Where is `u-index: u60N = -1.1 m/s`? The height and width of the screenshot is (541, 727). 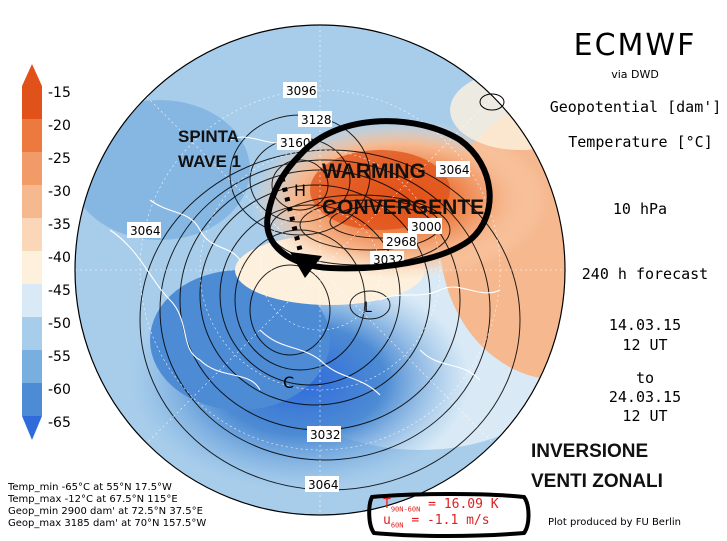 u-index: u60N = -1.1 m/s is located at coordinates (436, 521).